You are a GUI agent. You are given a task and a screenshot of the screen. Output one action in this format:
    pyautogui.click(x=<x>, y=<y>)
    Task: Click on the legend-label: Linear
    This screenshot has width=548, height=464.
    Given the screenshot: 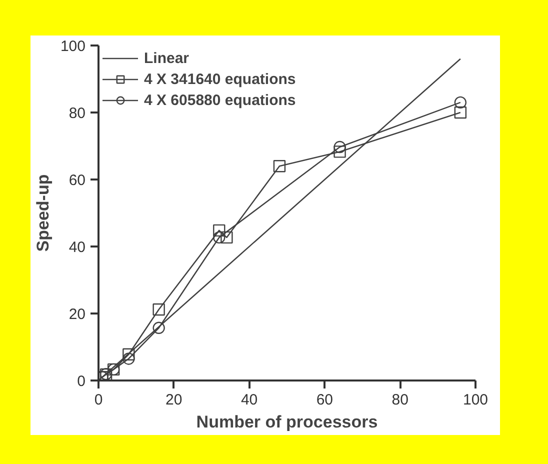 What is the action you would take?
    pyautogui.click(x=167, y=58)
    